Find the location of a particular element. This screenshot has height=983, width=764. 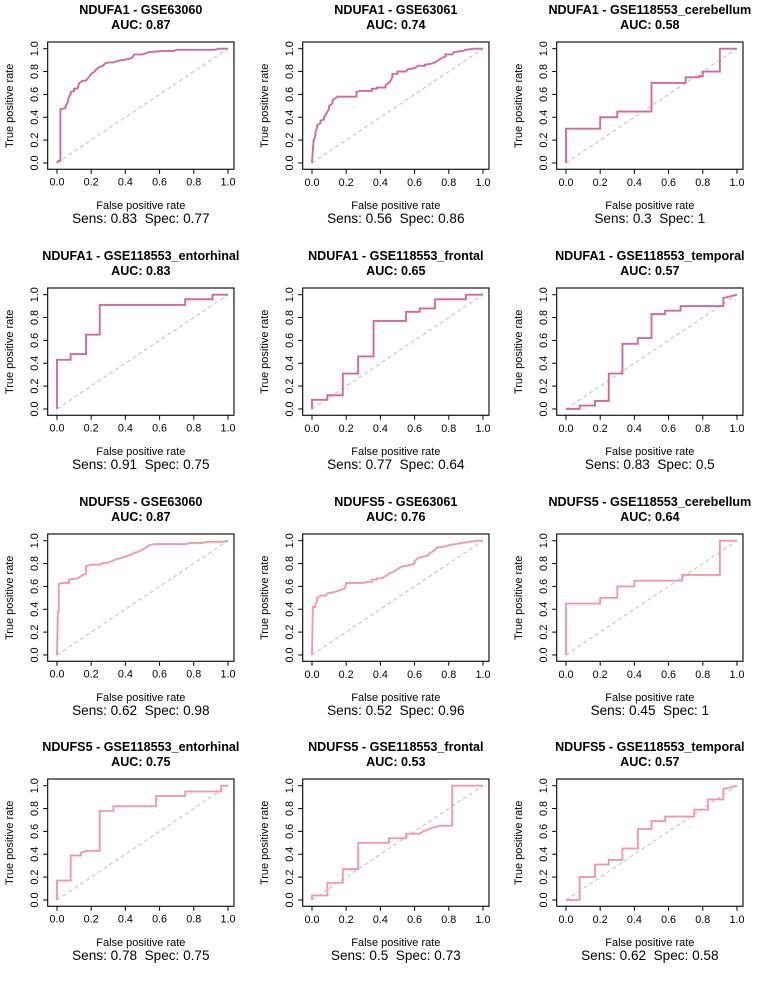

panel-title: NDUFS5 - GSE63061 is located at coordinates (395, 501).